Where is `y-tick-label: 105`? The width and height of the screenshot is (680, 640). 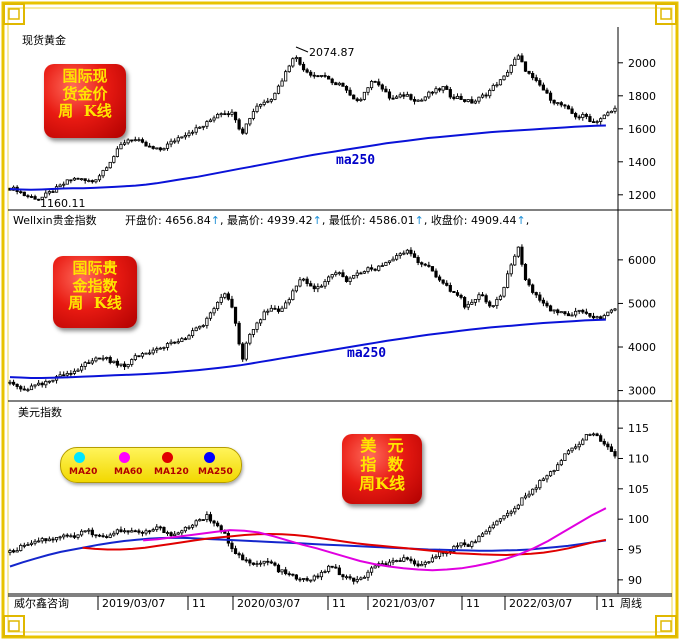 y-tick-label: 105 is located at coordinates (638, 489).